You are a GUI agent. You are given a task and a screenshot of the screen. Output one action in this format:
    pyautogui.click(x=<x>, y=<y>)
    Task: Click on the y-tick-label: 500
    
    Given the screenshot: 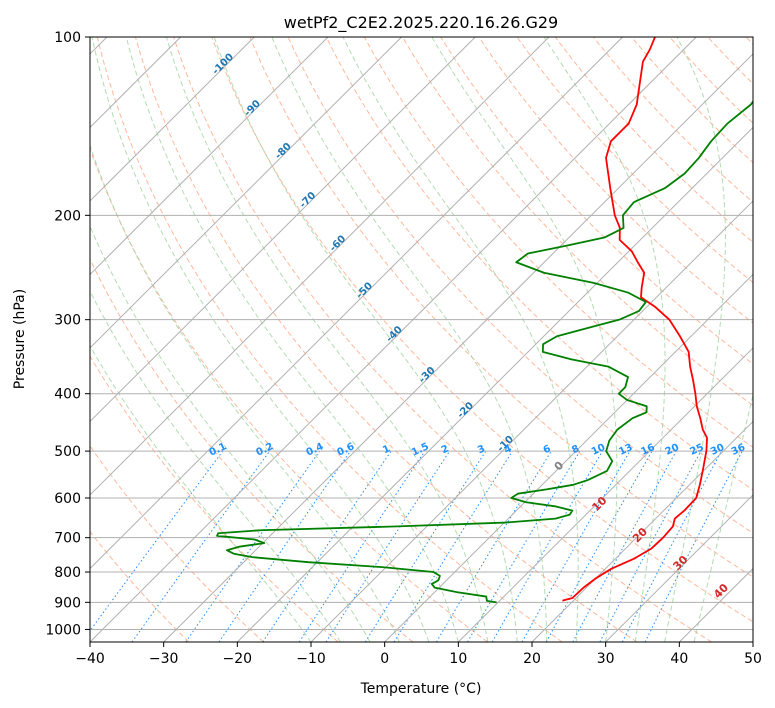 What is the action you would take?
    pyautogui.click(x=67, y=452)
    